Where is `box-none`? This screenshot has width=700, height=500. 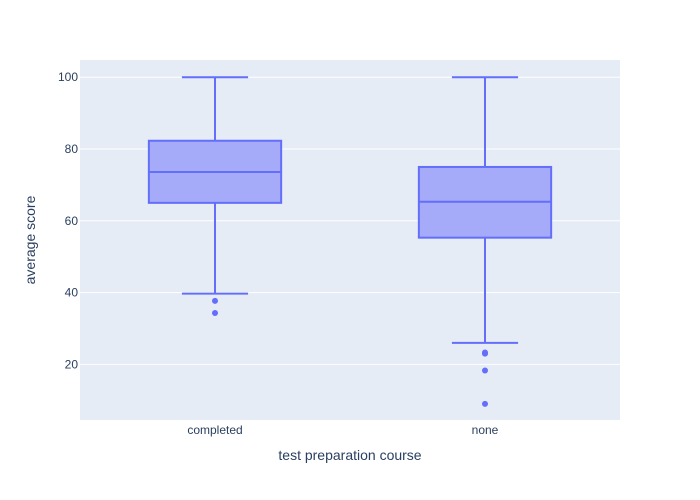
box-none is located at coordinates (485, 241).